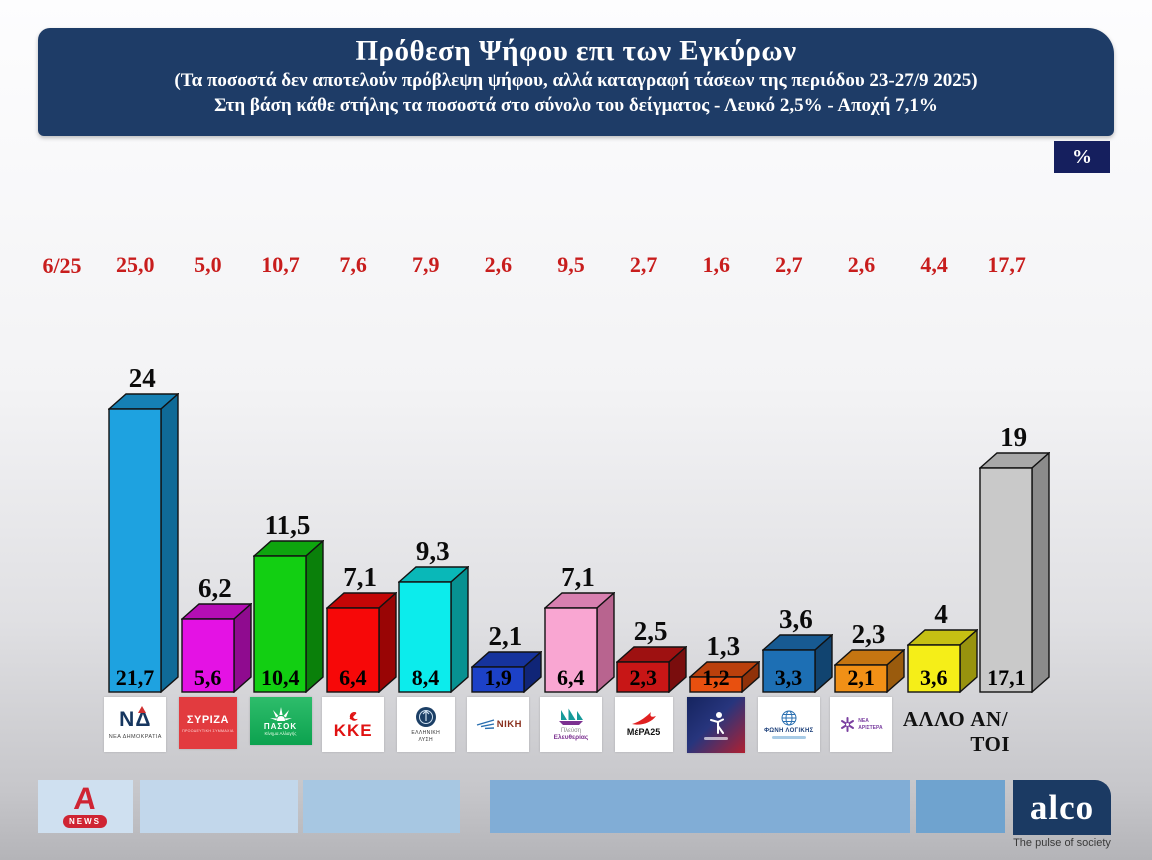 The width and height of the screenshot is (1152, 860). Describe the element at coordinates (354, 716) in the screenshot. I see `kke-hammer-sickle-icon` at that location.